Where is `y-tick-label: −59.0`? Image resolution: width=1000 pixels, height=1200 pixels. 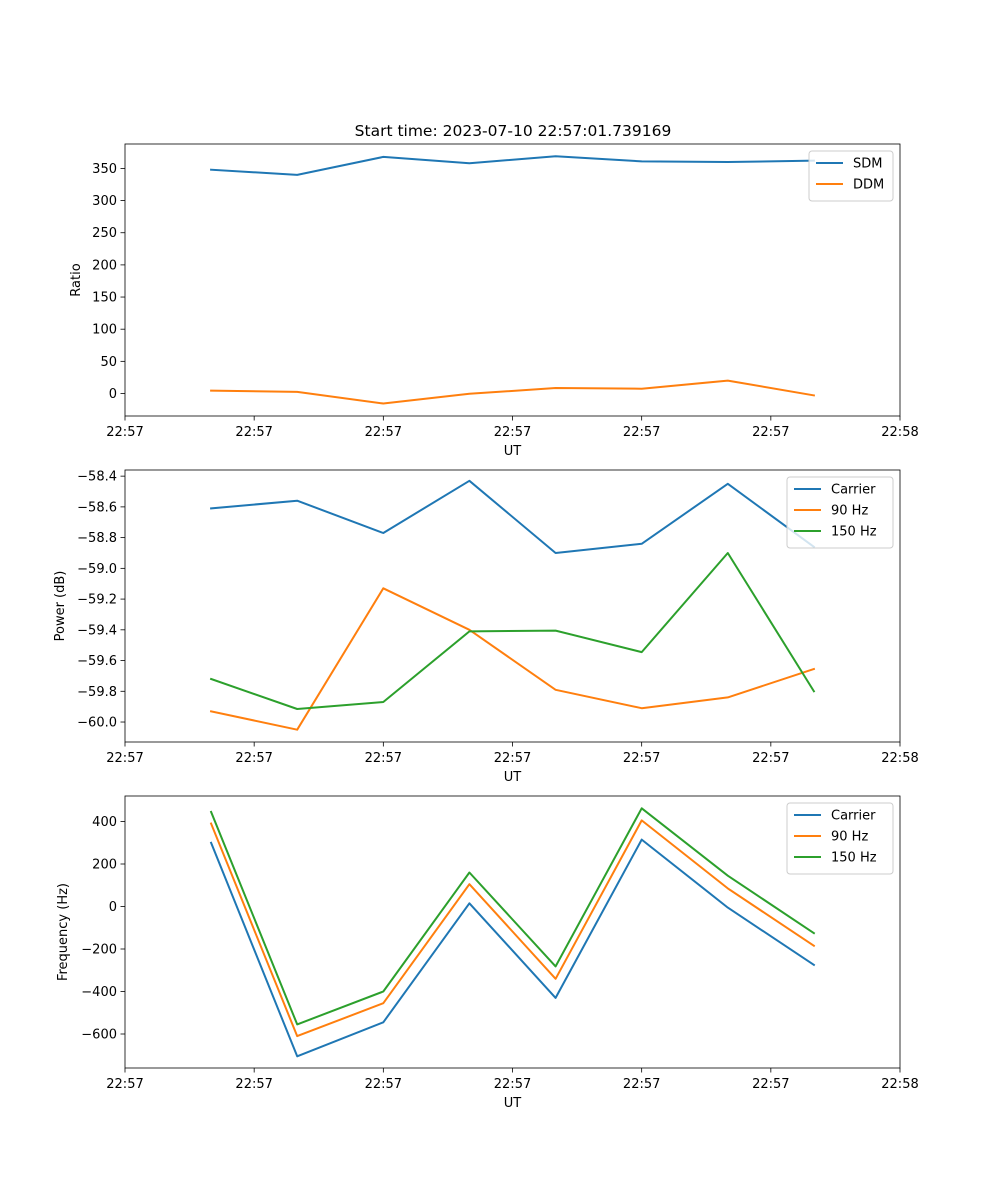
y-tick-label: −59.0 is located at coordinates (97, 569).